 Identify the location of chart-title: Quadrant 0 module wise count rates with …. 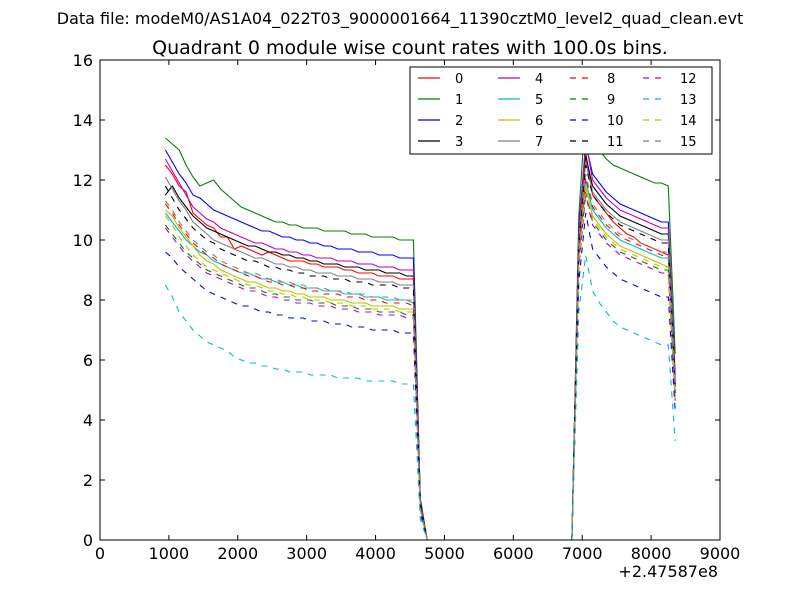
(410, 48).